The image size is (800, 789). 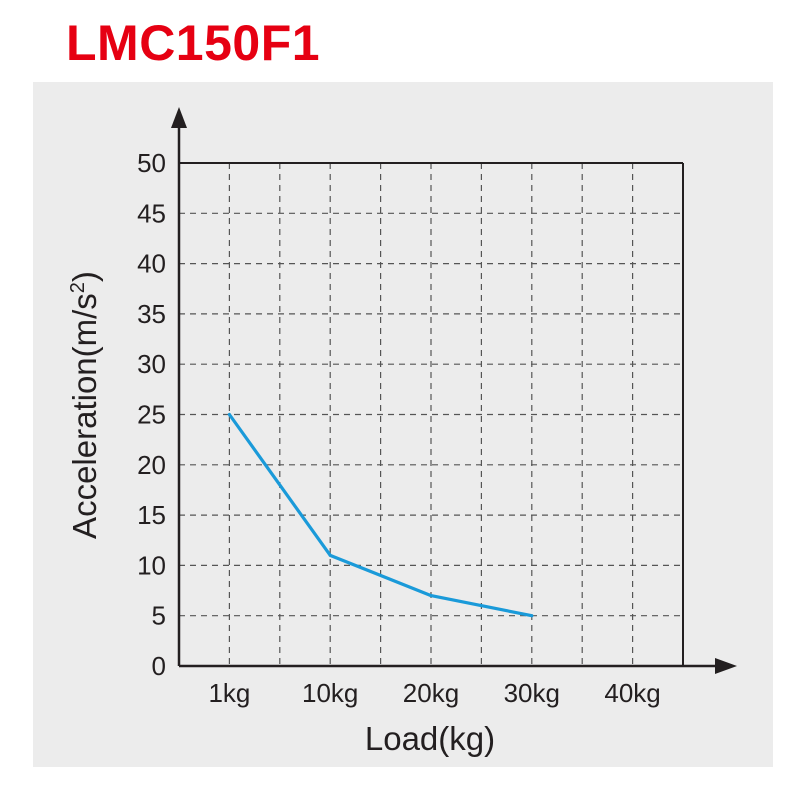 I want to click on y-tick-label: 45, so click(x=151, y=213).